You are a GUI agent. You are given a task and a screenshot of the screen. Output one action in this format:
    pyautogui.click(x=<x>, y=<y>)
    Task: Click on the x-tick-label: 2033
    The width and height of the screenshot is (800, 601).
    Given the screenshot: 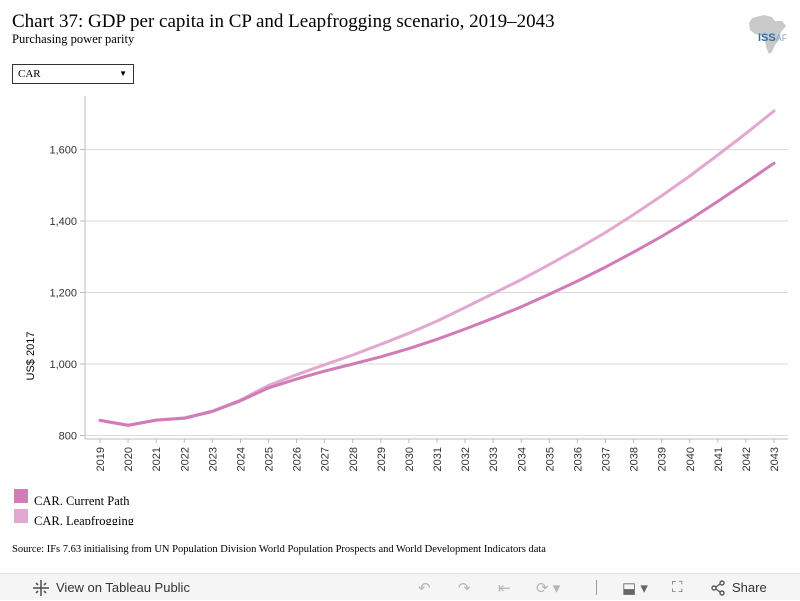 What is the action you would take?
    pyautogui.click(x=494, y=459)
    